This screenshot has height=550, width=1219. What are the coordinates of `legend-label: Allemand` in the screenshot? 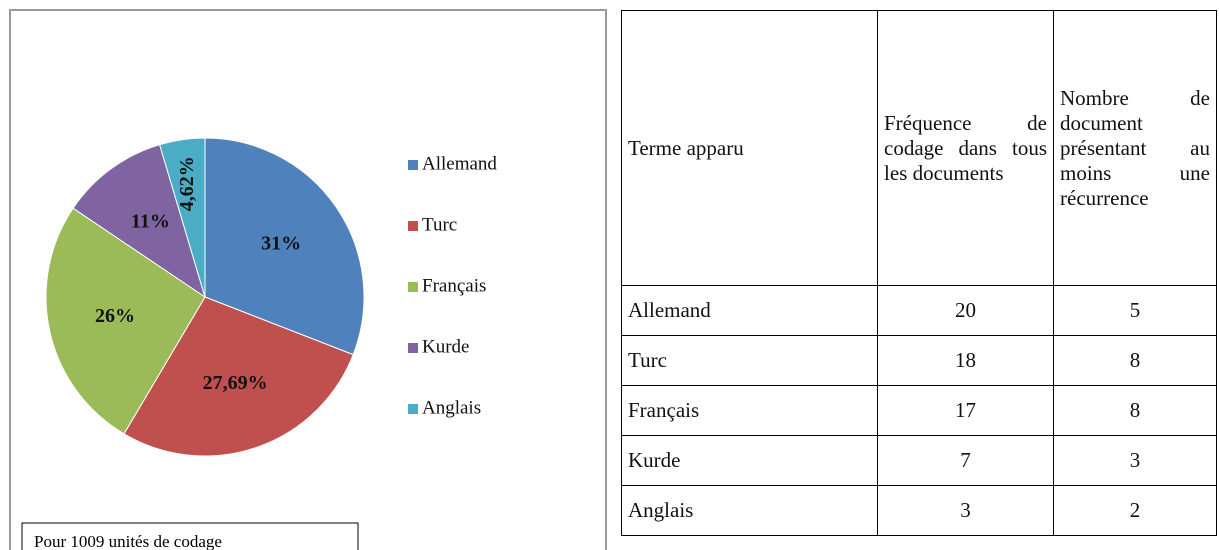 It's located at (459, 163).